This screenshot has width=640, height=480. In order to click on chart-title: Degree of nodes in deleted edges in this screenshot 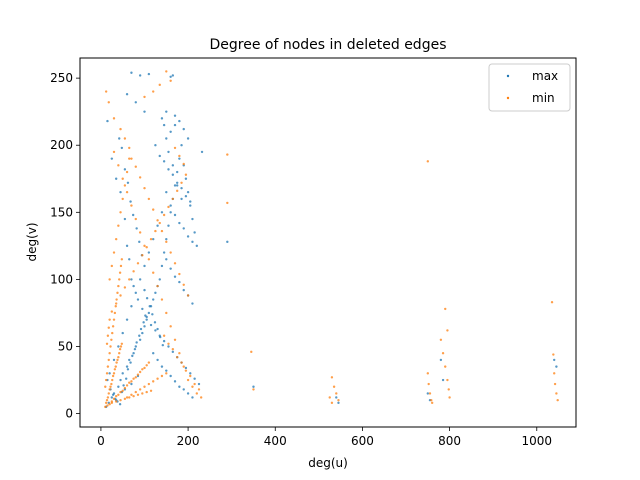, I will do `click(328, 45)`.